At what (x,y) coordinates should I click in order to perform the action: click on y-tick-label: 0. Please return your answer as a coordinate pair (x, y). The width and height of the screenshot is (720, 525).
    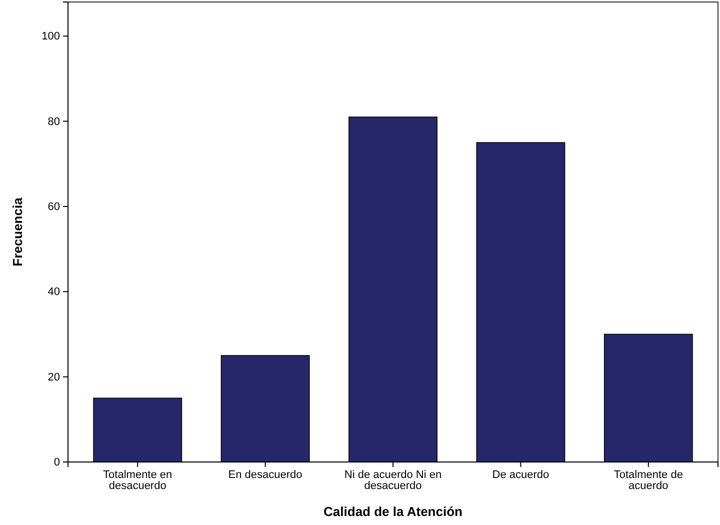
    Looking at the image, I should click on (57, 462).